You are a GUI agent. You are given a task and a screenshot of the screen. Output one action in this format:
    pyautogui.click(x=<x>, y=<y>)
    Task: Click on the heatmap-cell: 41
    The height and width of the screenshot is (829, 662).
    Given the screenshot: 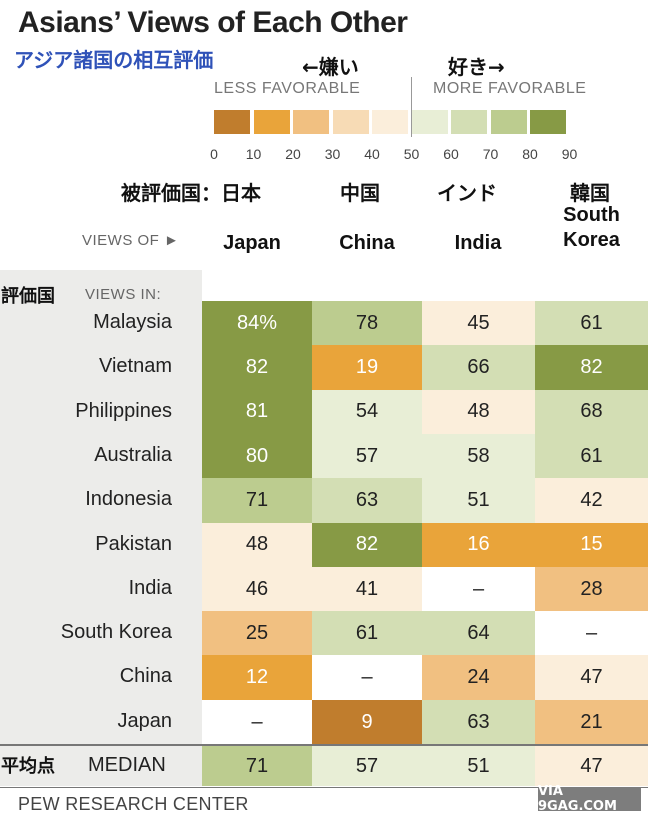 What is the action you would take?
    pyautogui.click(x=367, y=589)
    